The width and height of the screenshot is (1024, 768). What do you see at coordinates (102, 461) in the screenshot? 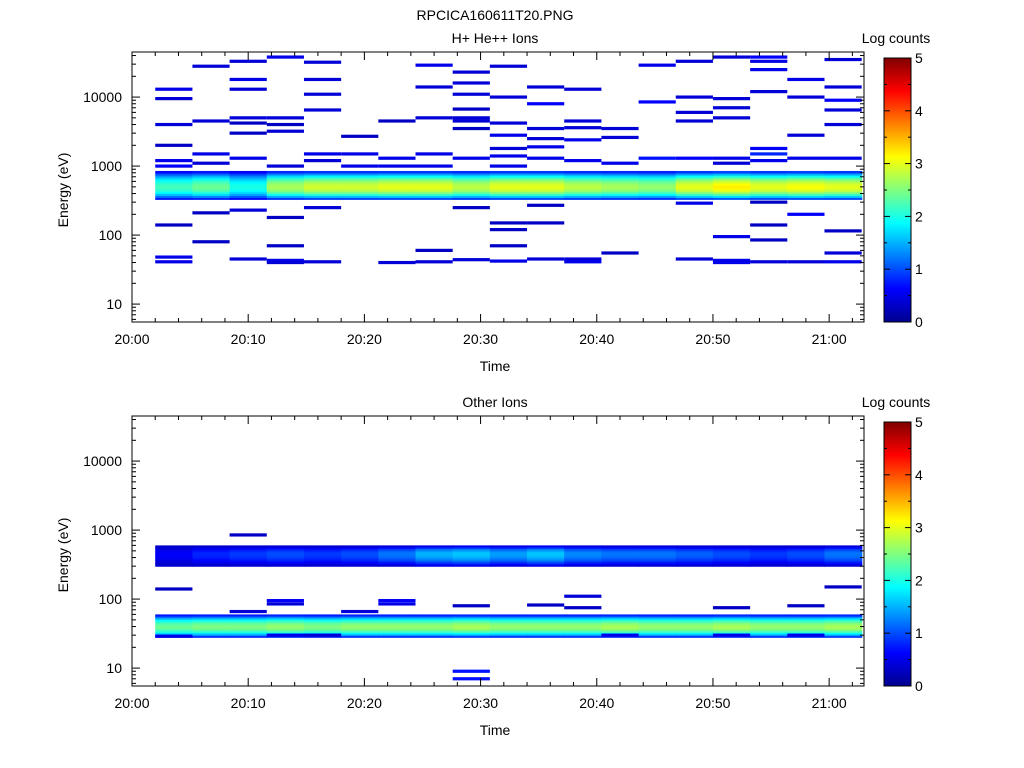
I see `y-tick-label: 10000` at bounding box center [102, 461].